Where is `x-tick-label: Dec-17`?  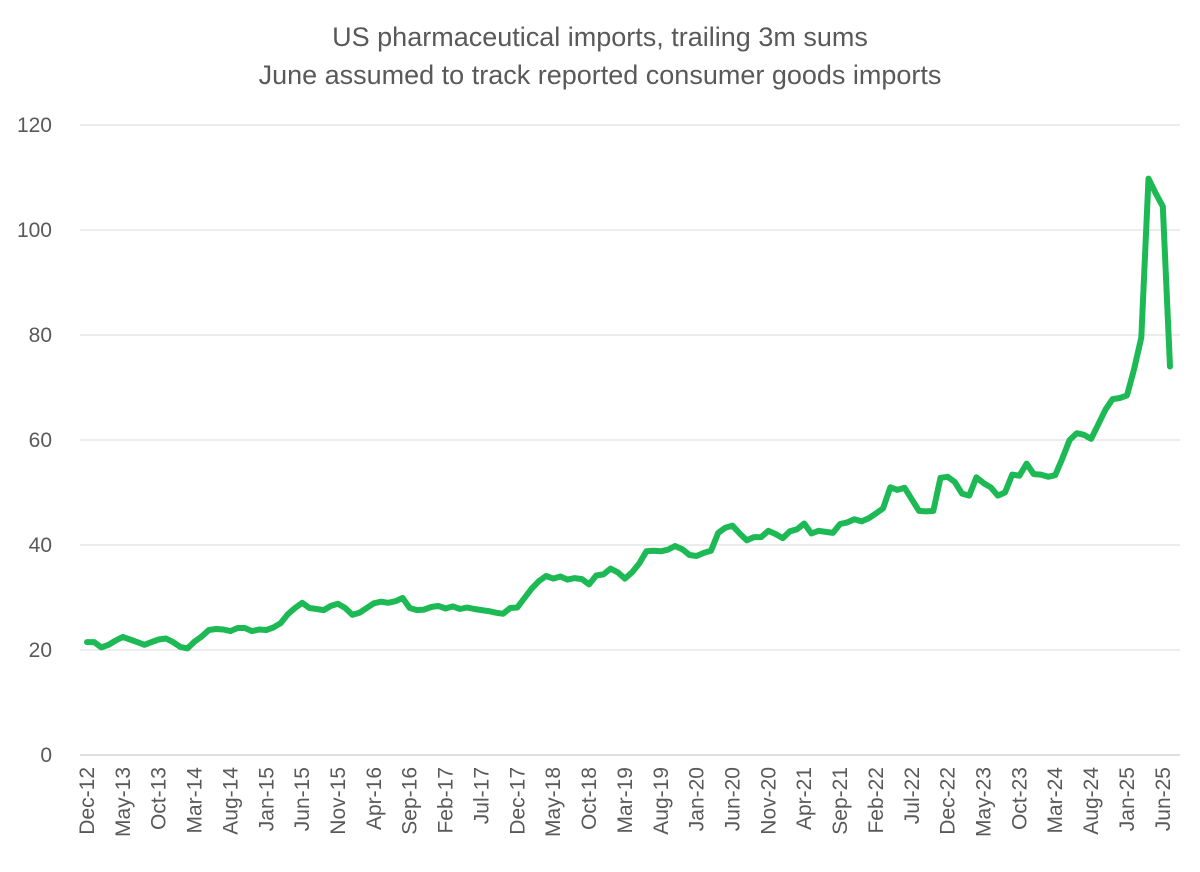
x-tick-label: Dec-17 is located at coordinates (517, 801).